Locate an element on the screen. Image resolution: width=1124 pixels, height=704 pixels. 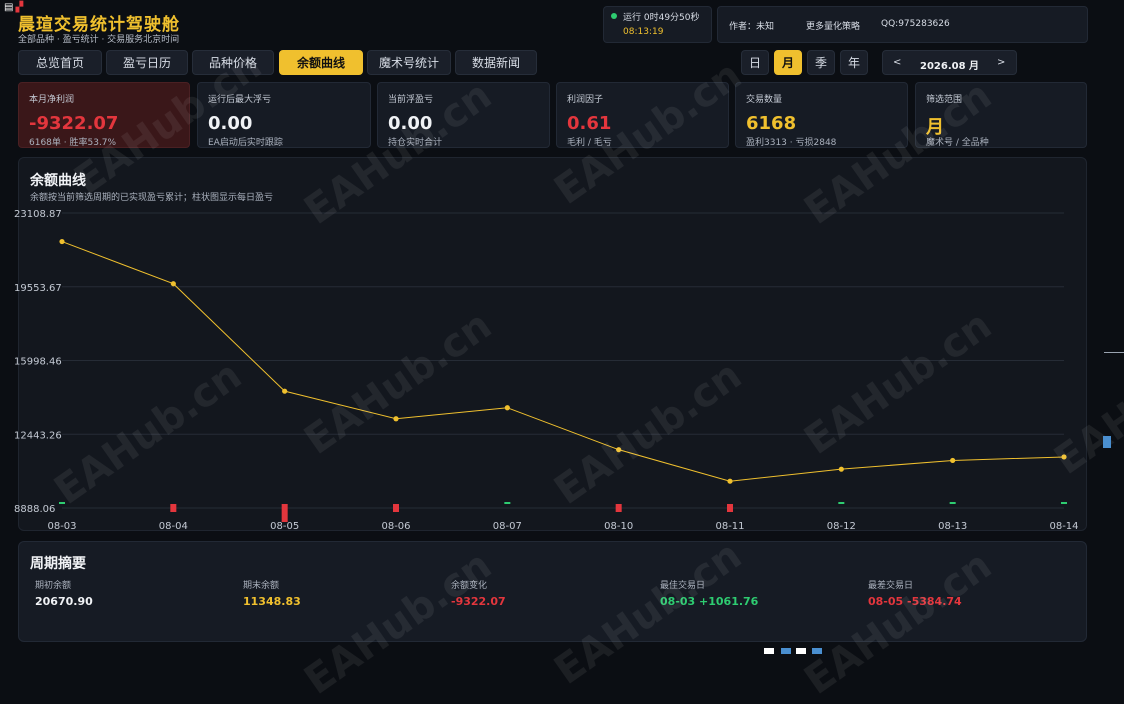
card-trade-count: 交易数量 6168 盈利3313 · 亏损2848 is located at coordinates (821, 115).